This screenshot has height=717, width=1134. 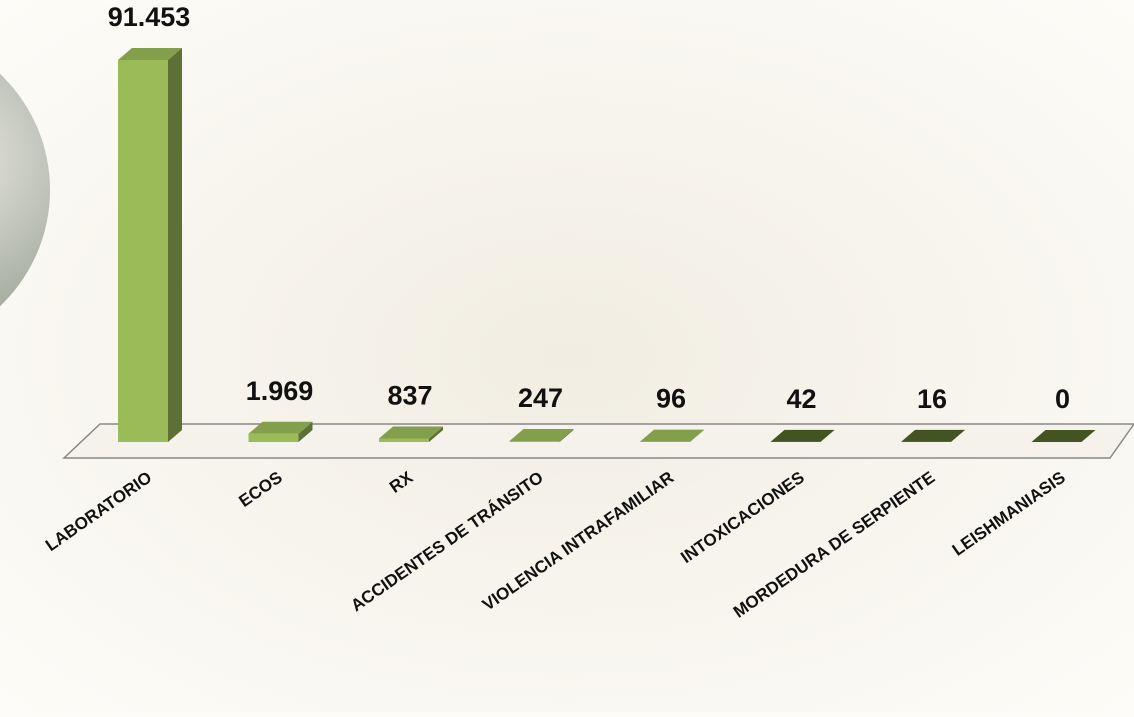 I want to click on floor, so click(x=599, y=441).